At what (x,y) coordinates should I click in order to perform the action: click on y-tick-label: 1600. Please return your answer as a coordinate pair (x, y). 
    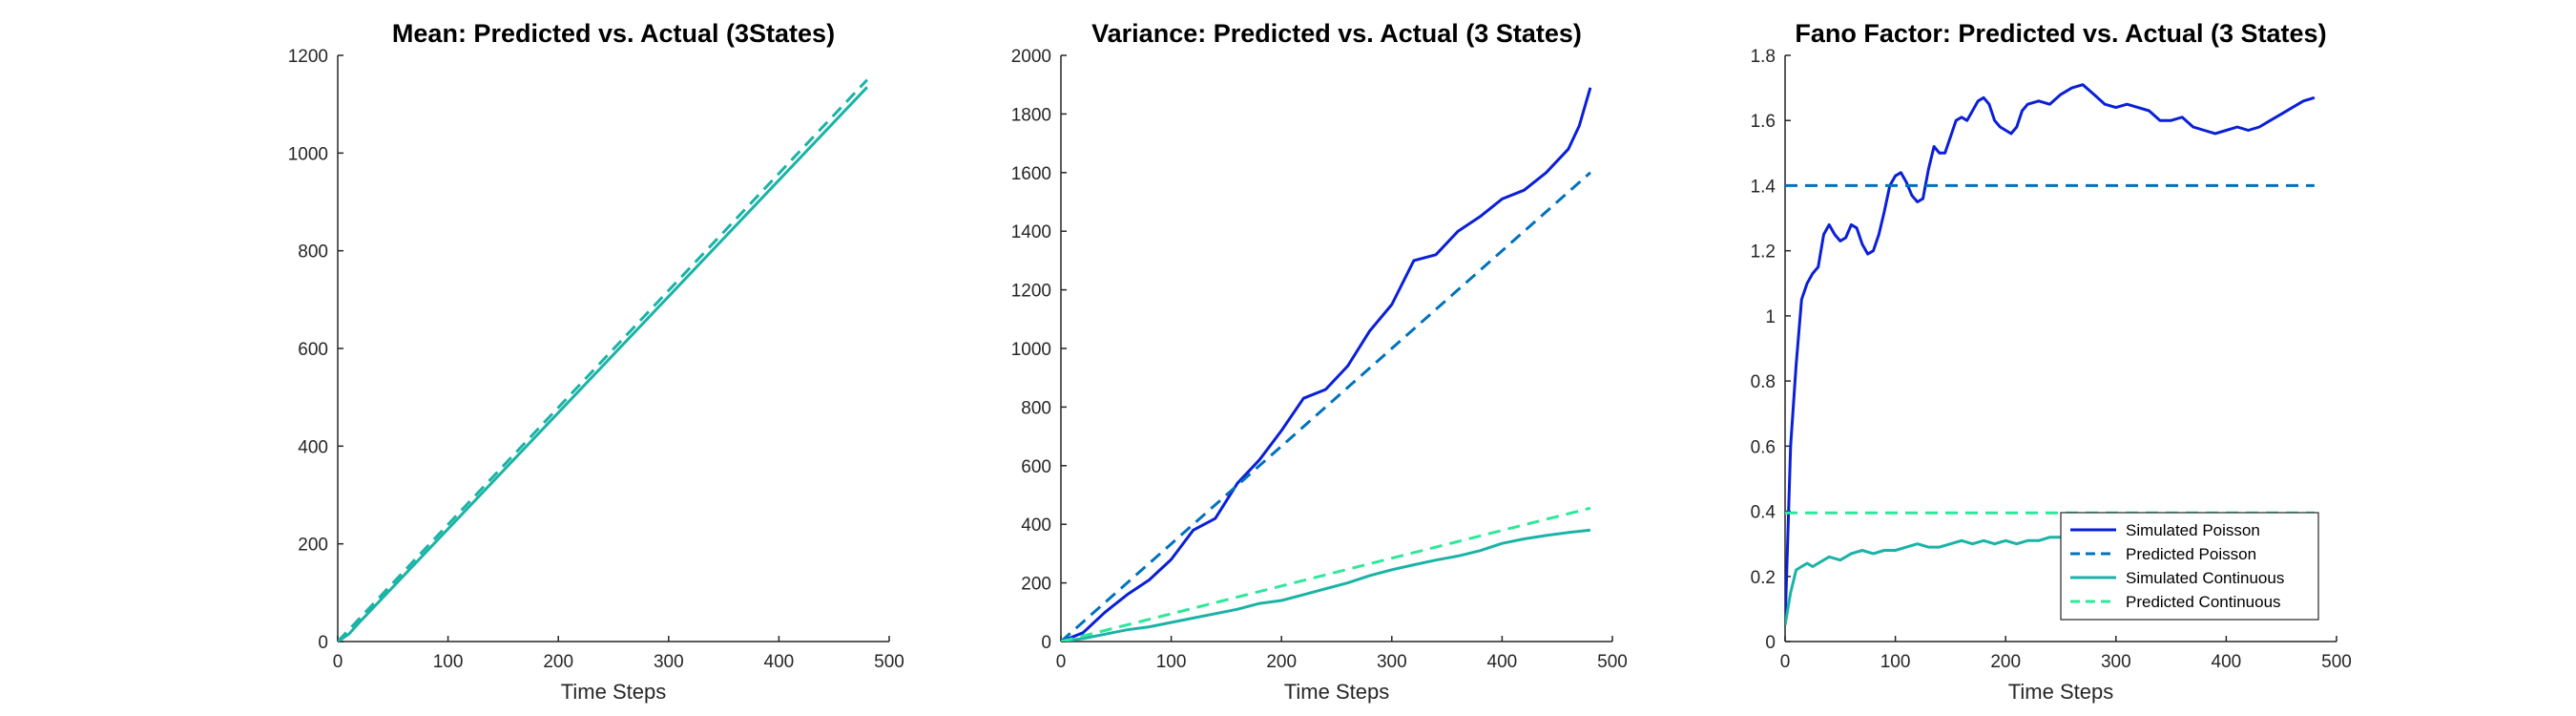
    Looking at the image, I should click on (1031, 174).